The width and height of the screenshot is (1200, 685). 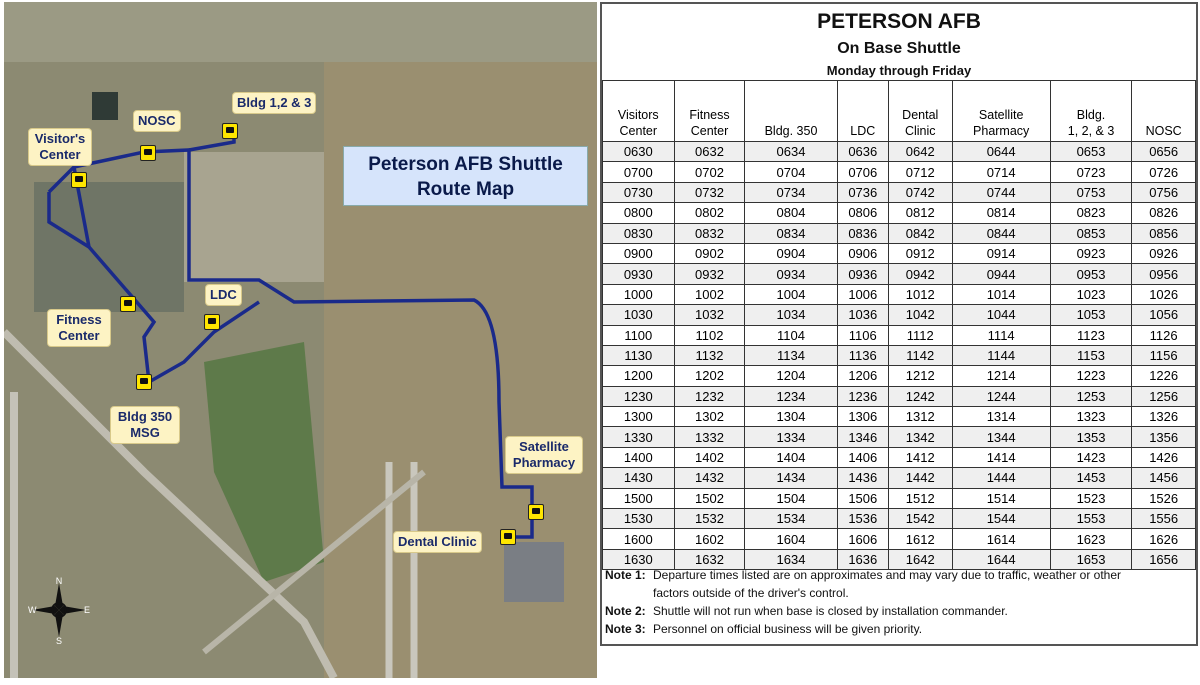 I want to click on time-cell: 0656, so click(x=1163, y=151).